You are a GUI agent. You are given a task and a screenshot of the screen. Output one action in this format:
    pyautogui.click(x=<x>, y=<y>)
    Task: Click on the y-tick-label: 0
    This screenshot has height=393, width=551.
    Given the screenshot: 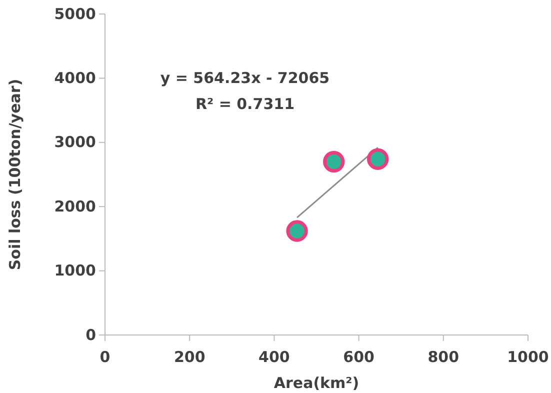 What is the action you would take?
    pyautogui.click(x=91, y=335)
    